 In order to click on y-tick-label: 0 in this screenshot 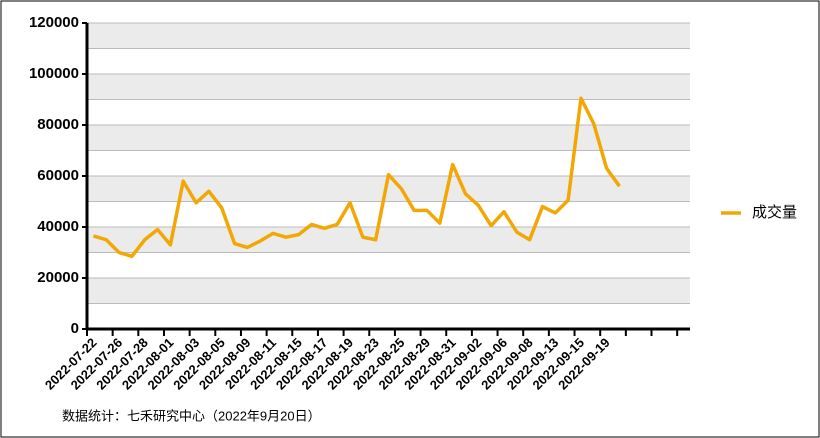, I will do `click(75, 328)`.